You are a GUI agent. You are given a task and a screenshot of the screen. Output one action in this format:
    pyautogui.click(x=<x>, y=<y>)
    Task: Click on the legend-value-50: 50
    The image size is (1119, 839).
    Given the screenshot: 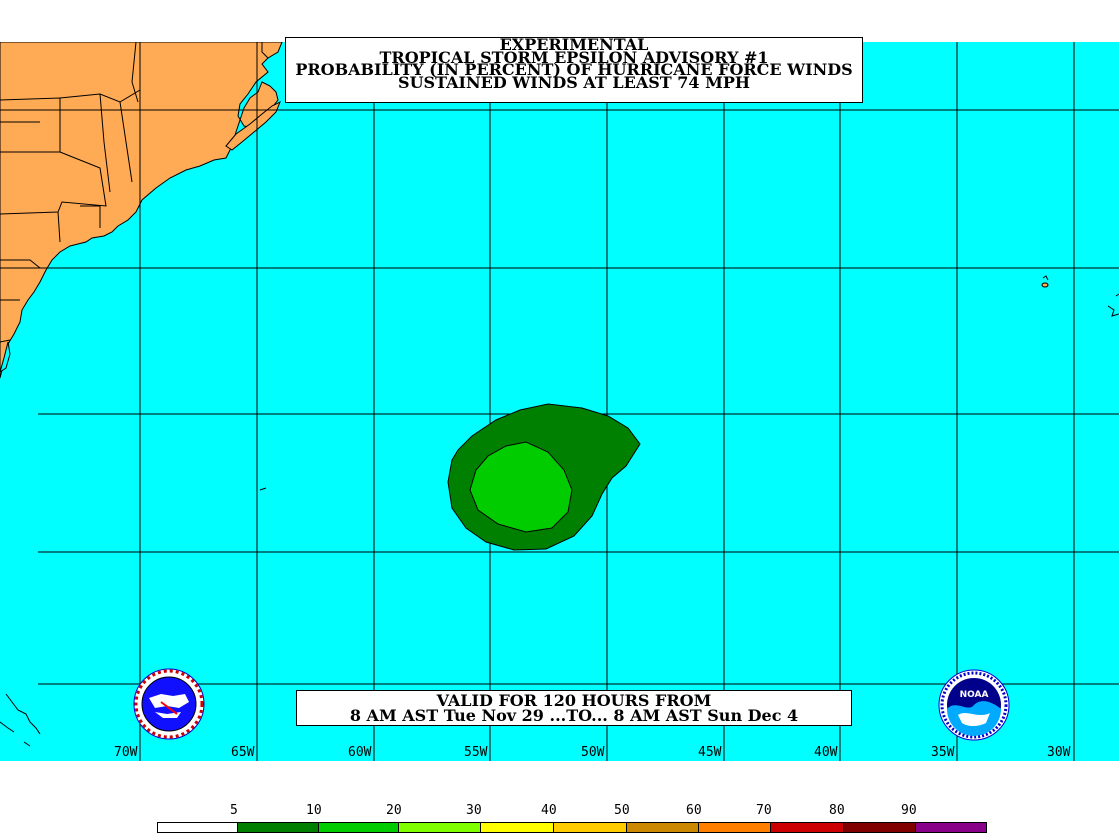 What is the action you would take?
    pyautogui.click(x=622, y=810)
    